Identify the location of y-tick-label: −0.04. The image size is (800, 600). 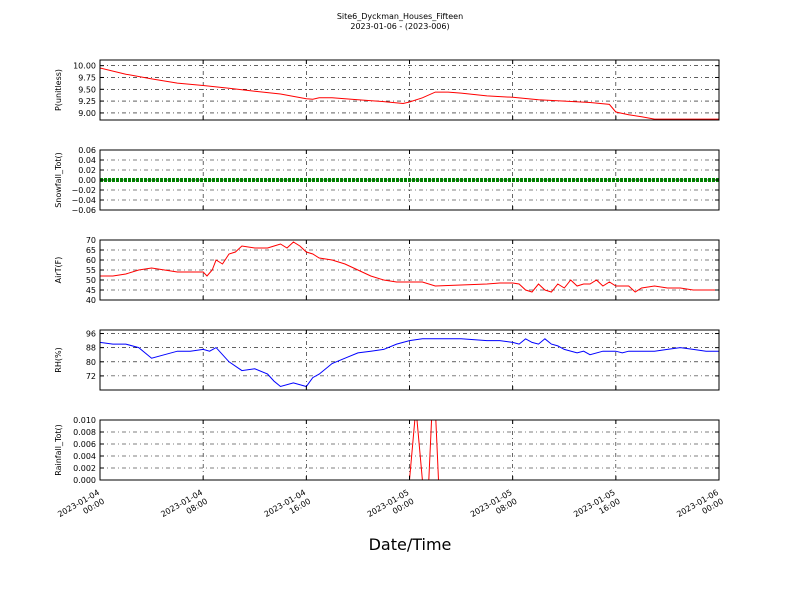
(83, 200).